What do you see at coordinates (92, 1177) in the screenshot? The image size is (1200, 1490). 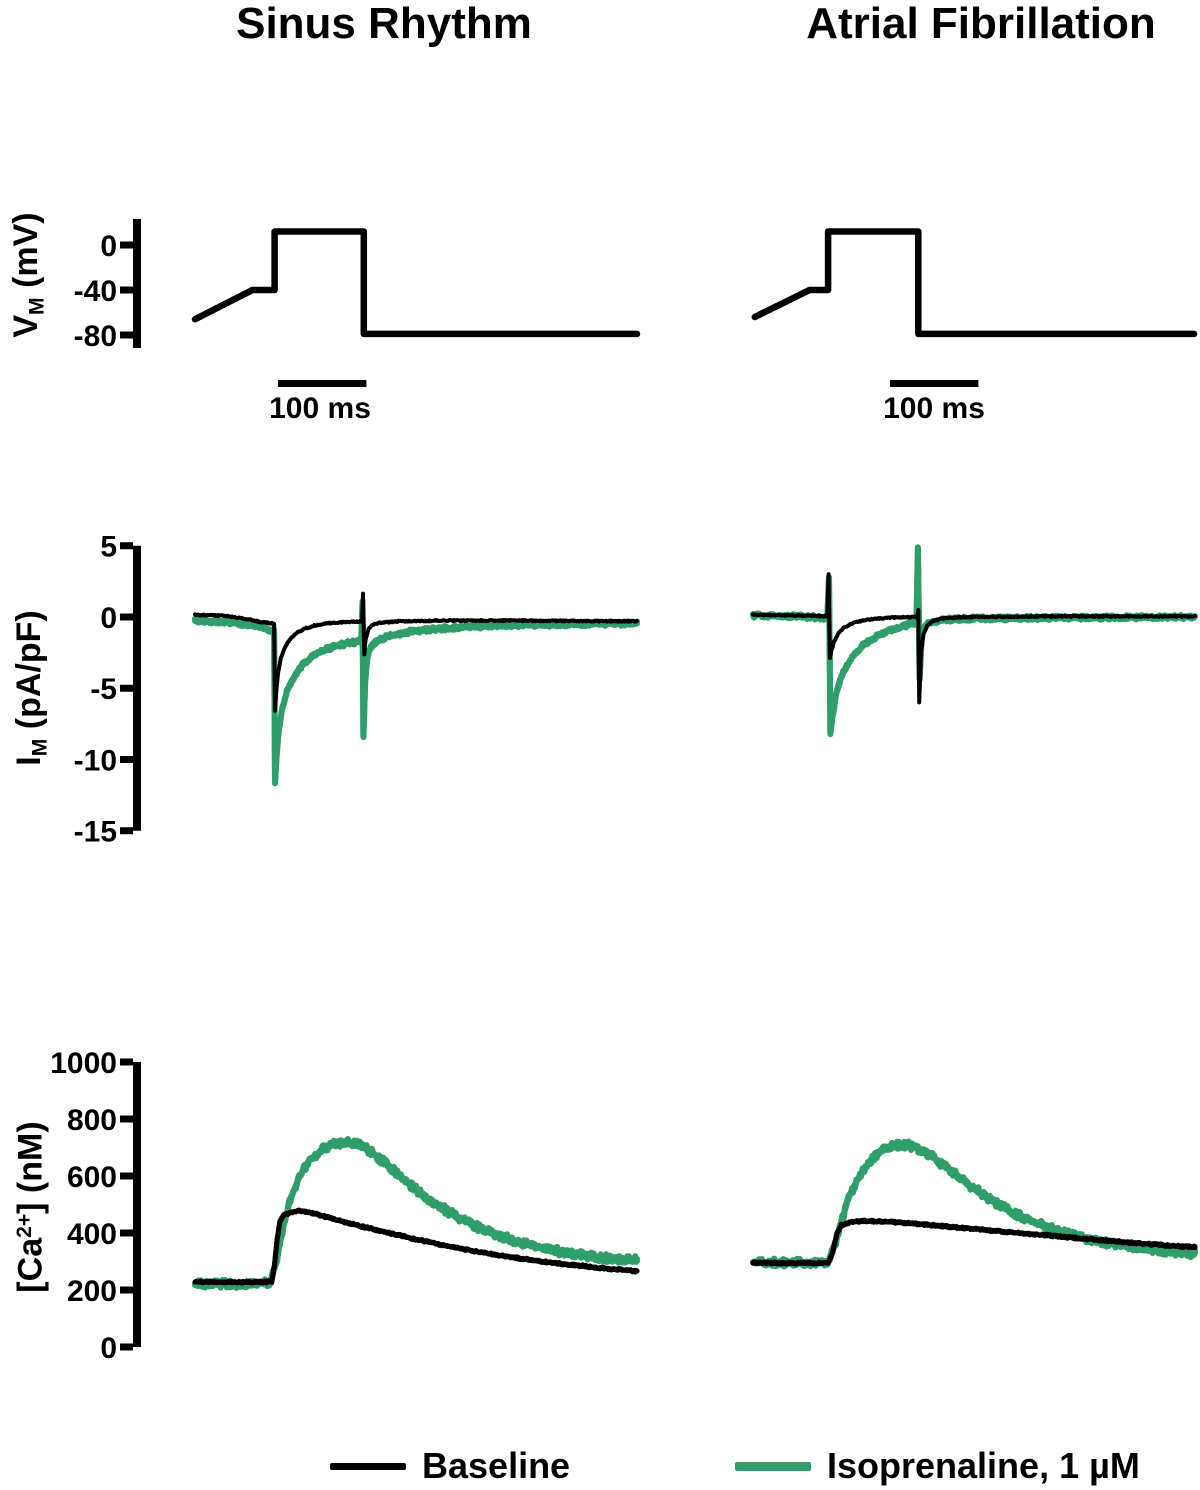 I see `ca-tick-label: 600` at bounding box center [92, 1177].